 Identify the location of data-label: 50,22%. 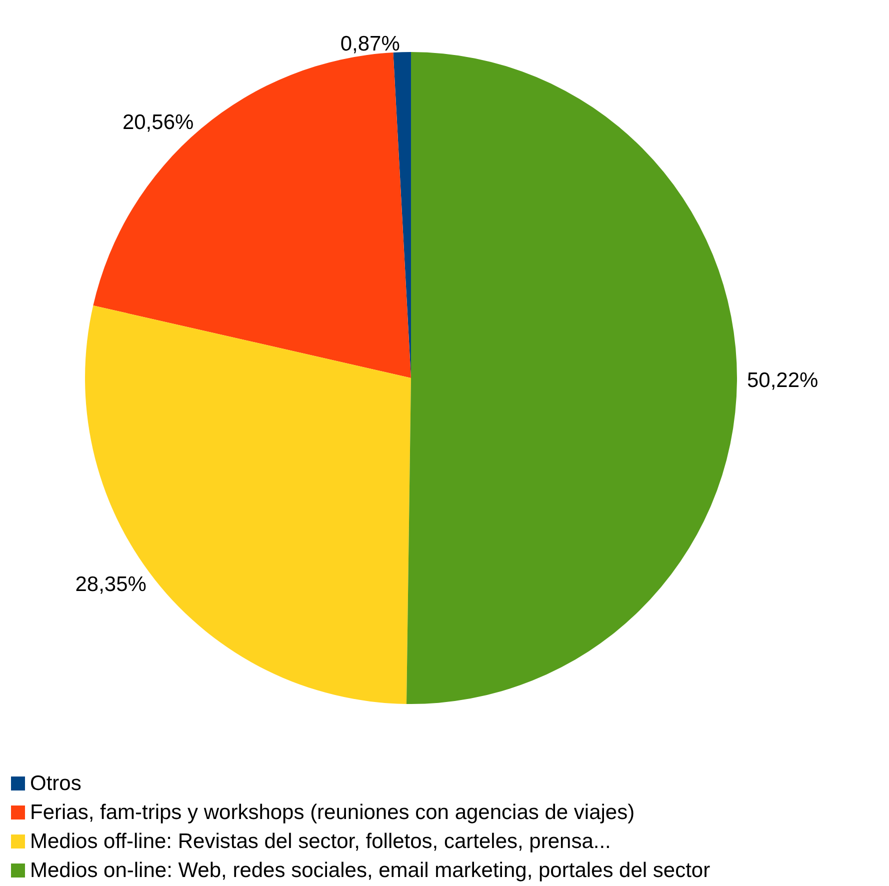
(782, 380).